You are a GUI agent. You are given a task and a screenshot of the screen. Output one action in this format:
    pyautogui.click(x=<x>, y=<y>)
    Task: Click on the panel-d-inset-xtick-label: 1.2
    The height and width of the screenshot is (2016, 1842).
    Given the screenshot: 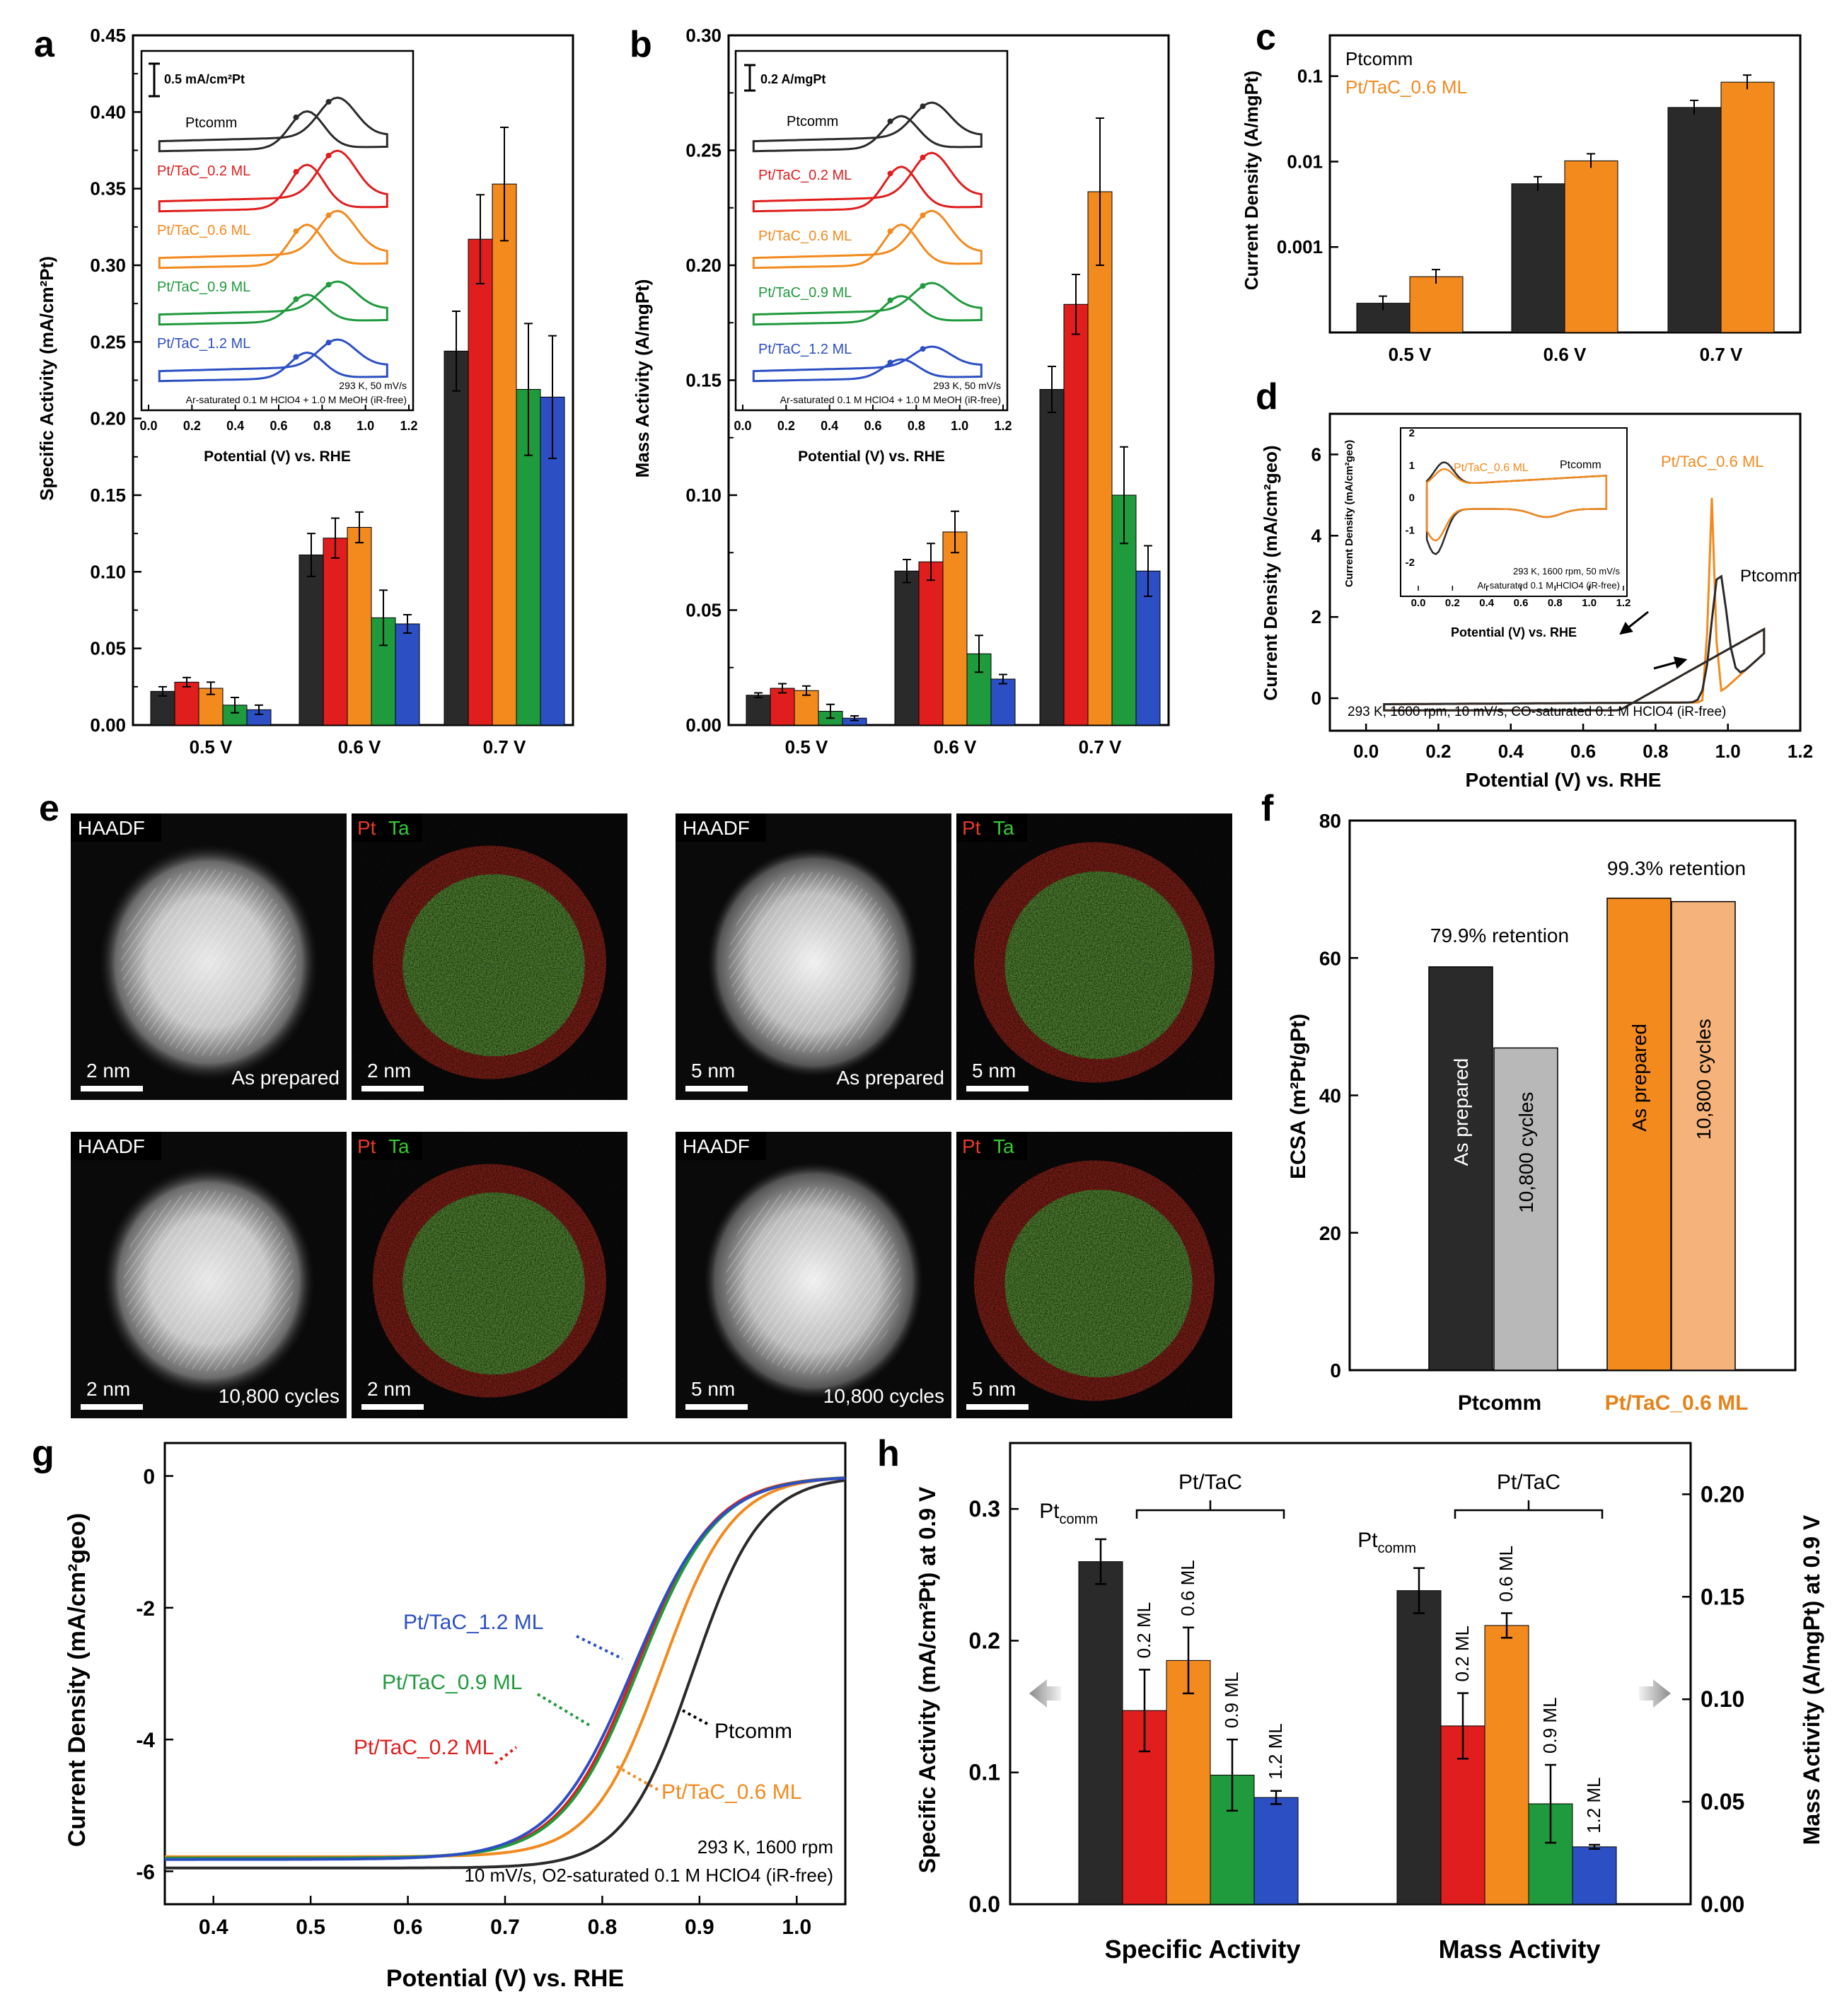 What is the action you would take?
    pyautogui.click(x=1623, y=603)
    